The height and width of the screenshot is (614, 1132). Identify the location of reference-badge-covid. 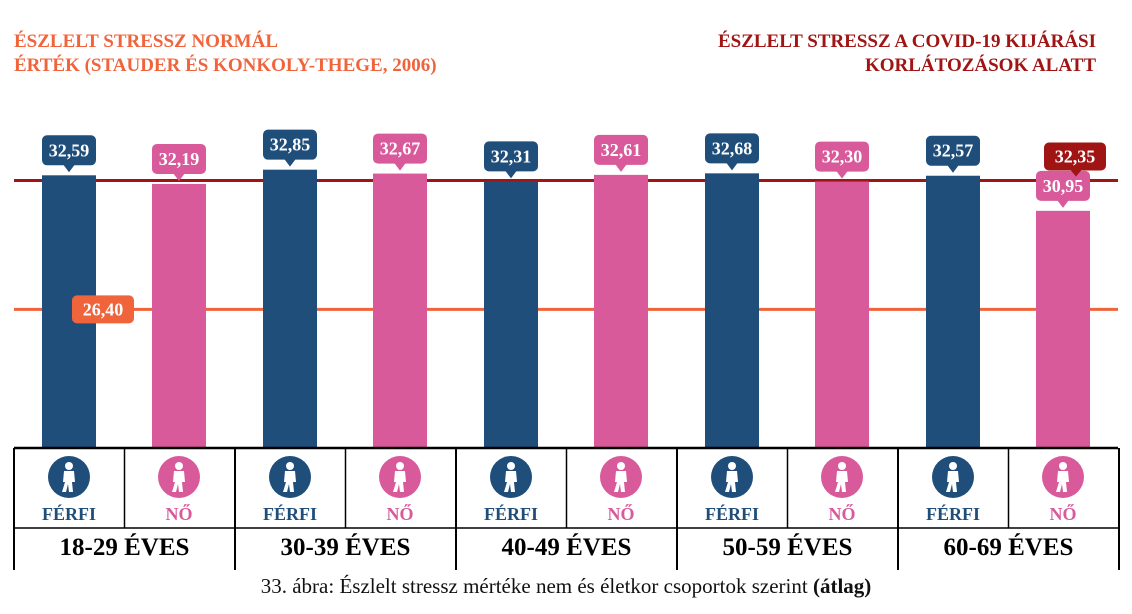
(1075, 156).